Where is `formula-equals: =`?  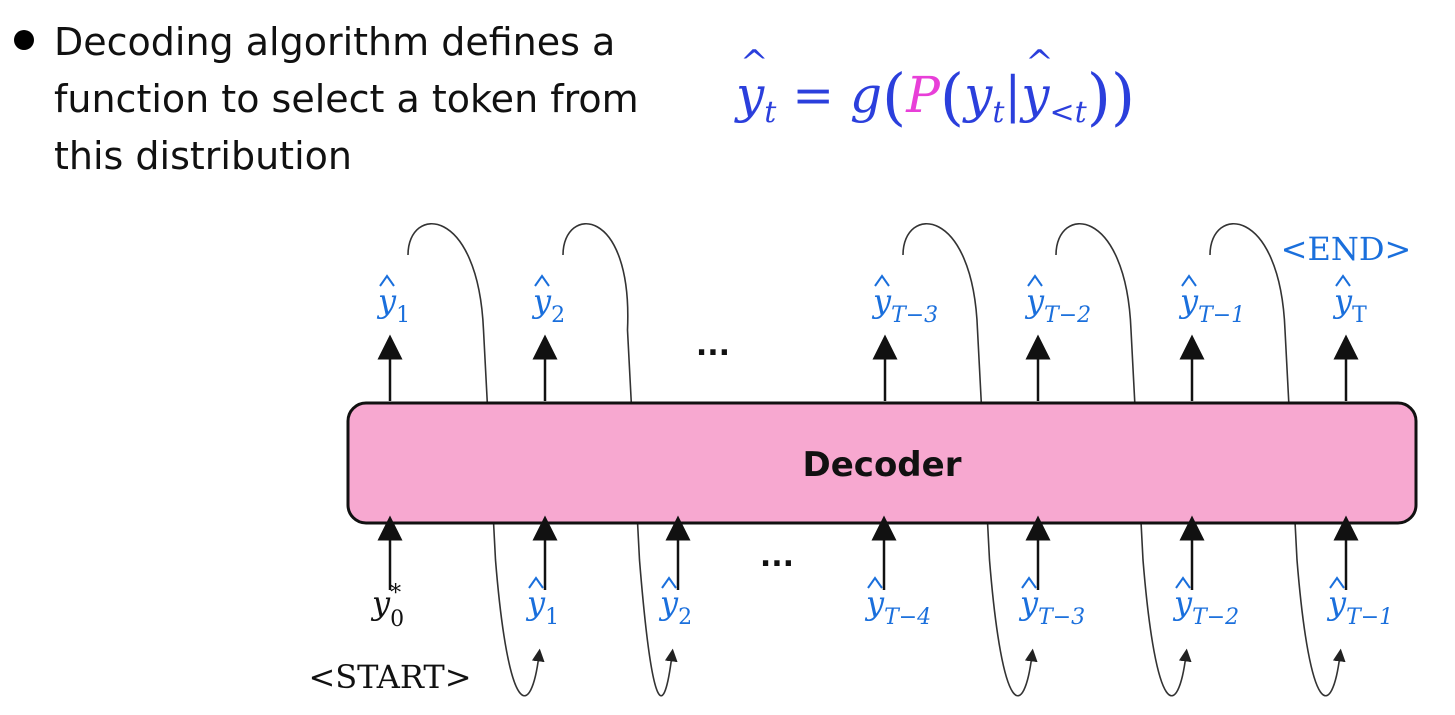
formula-equals: = is located at coordinates (813, 95).